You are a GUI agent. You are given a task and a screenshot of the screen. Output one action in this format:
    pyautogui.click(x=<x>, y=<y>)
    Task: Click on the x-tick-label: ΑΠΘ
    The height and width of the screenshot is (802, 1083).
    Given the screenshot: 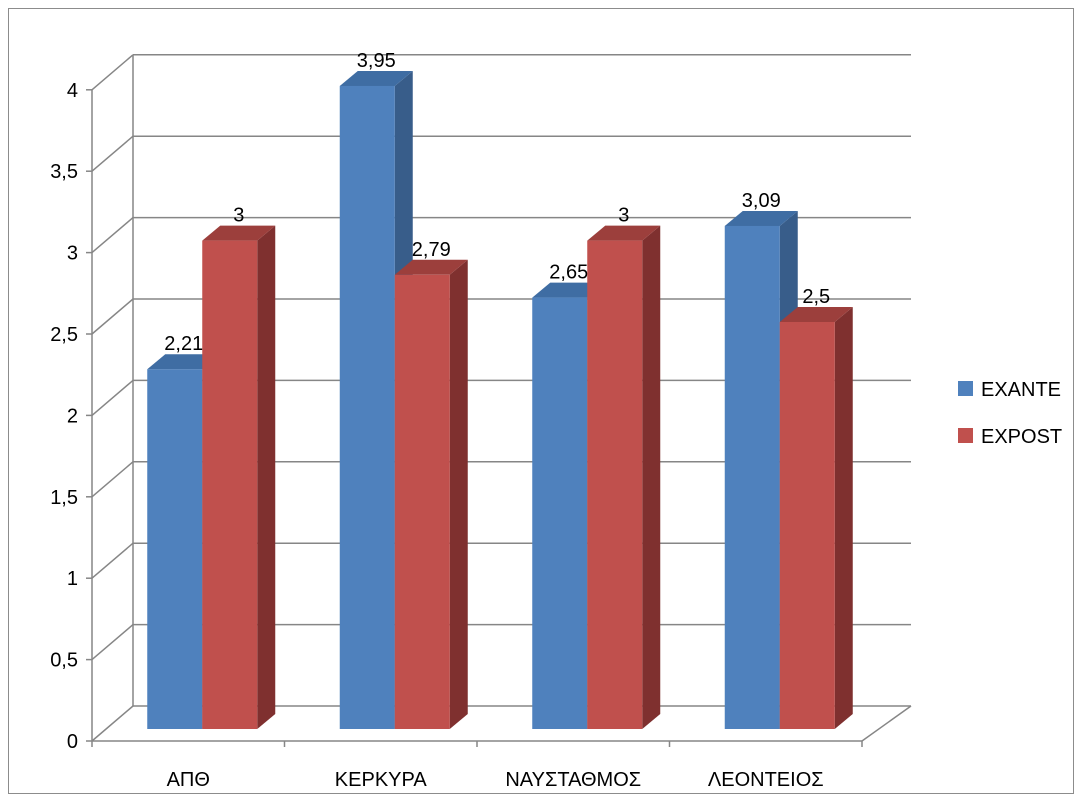 What is the action you would take?
    pyautogui.click(x=188, y=780)
    